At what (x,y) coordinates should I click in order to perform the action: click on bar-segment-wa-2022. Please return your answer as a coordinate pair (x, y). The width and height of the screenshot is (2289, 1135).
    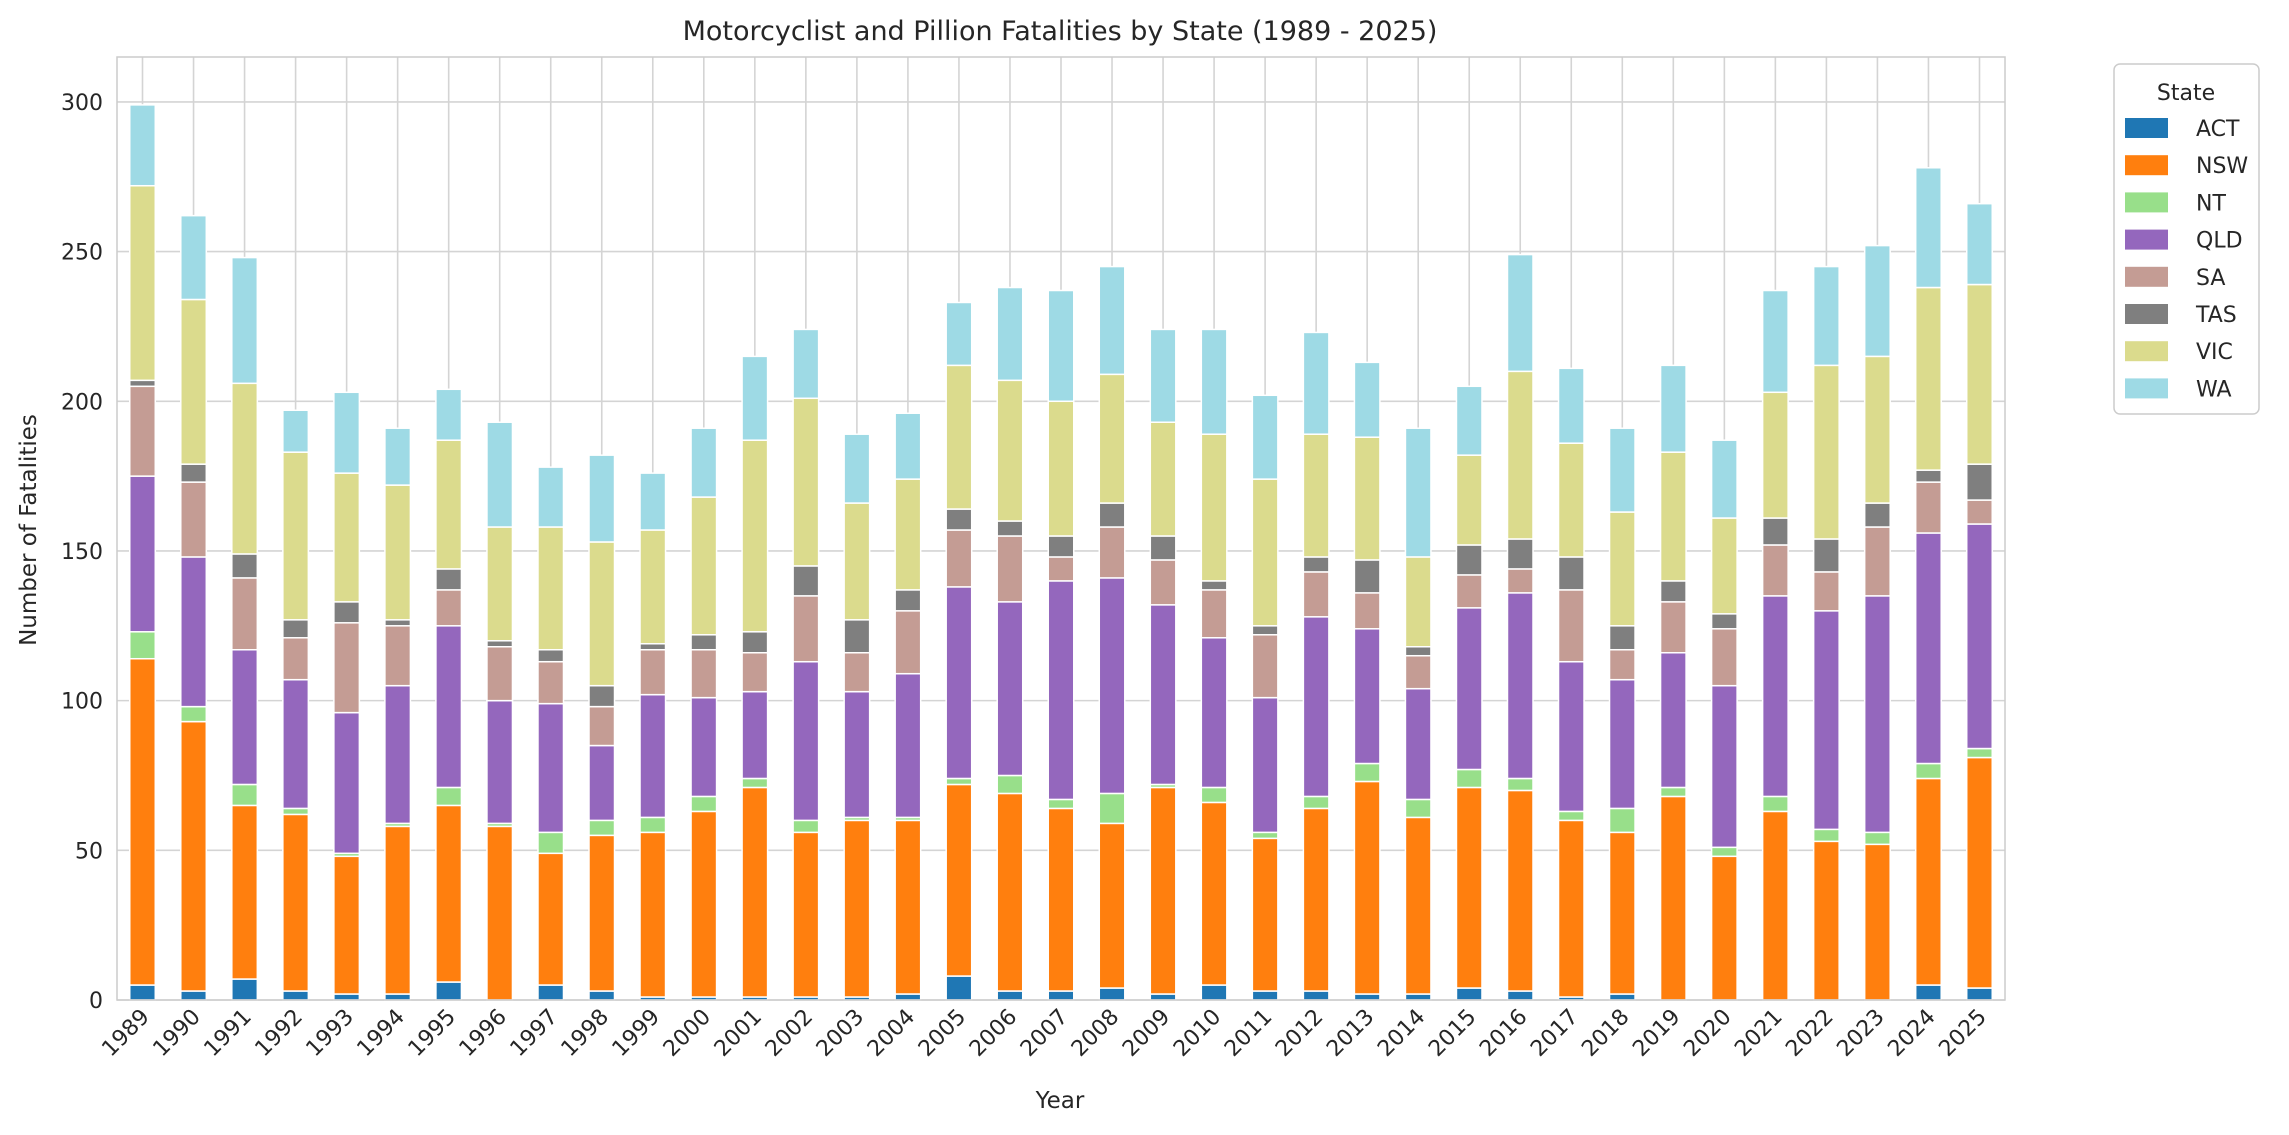
    Looking at the image, I should click on (1826, 316).